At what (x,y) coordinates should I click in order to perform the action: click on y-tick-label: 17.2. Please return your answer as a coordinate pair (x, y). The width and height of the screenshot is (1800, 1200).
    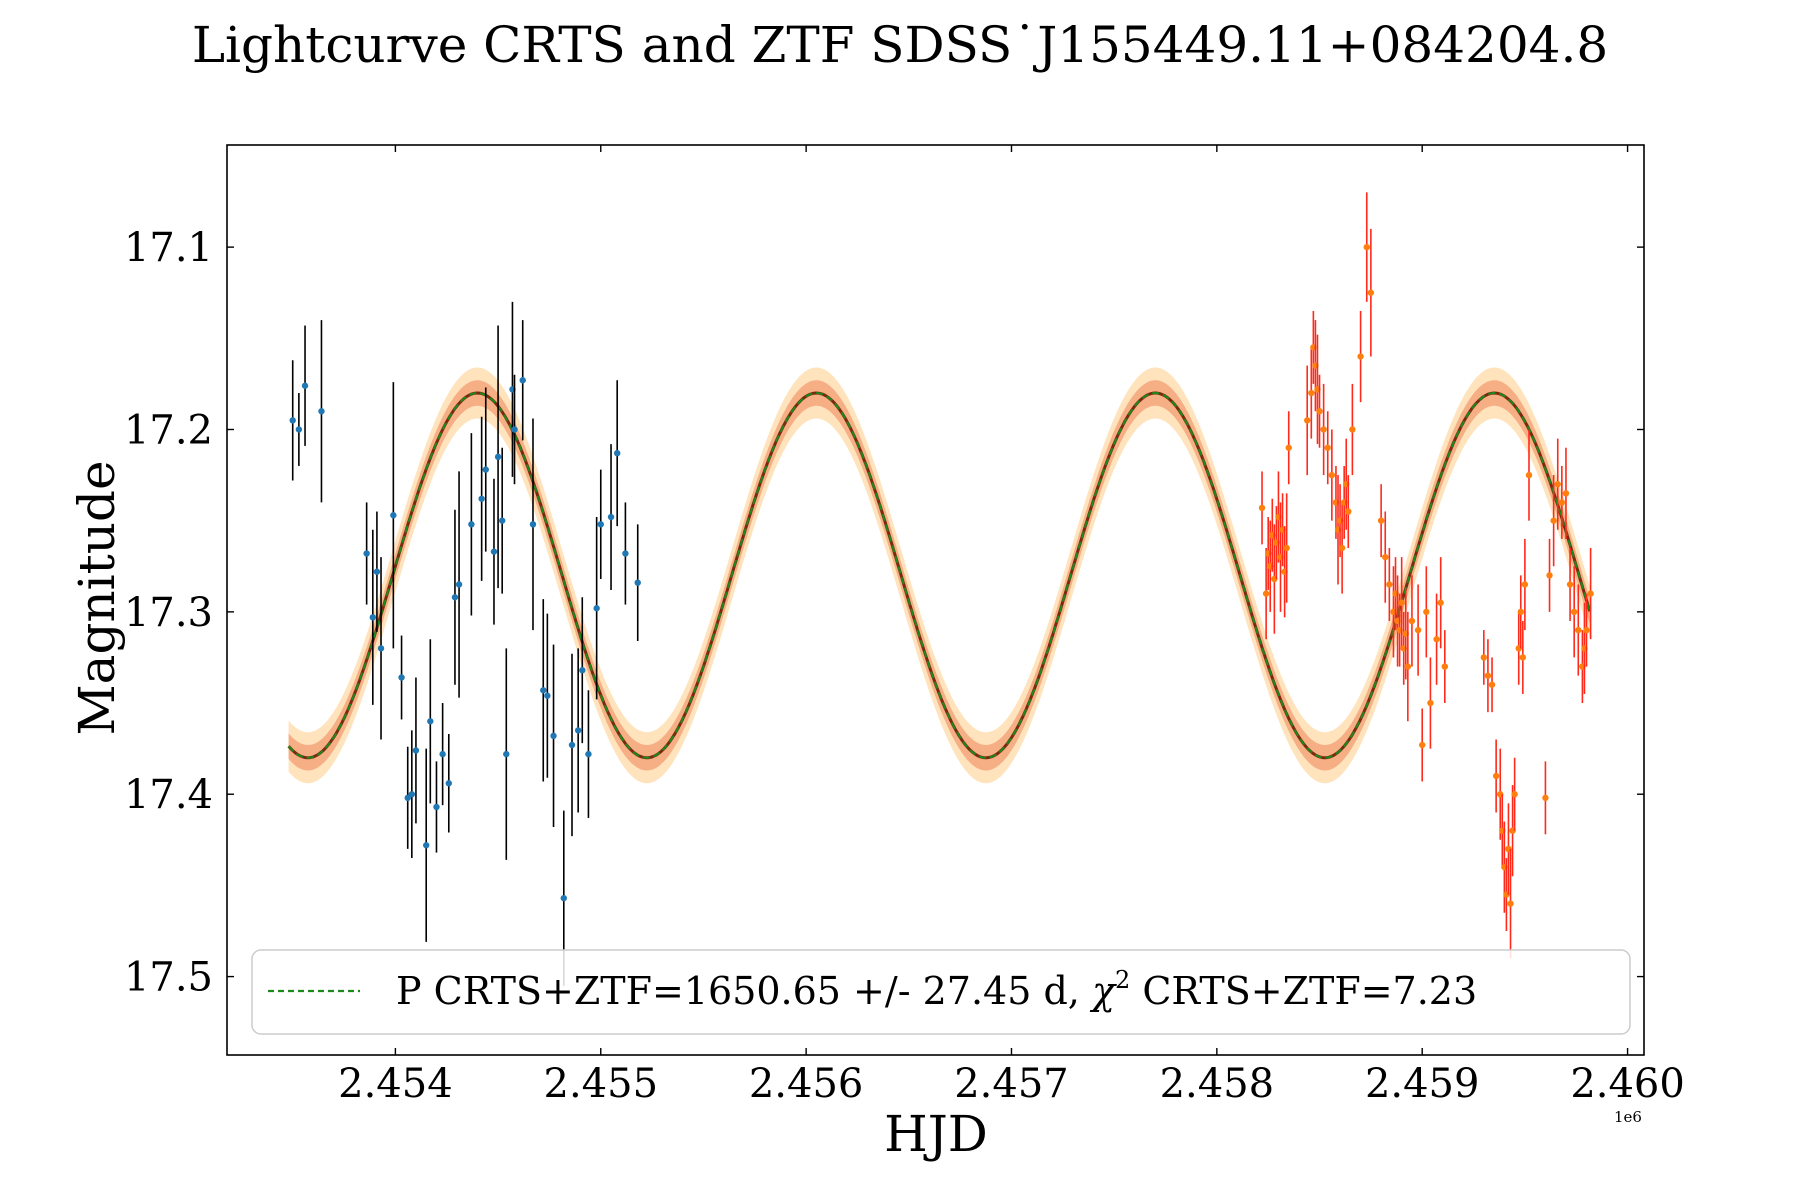
    Looking at the image, I should click on (168, 430).